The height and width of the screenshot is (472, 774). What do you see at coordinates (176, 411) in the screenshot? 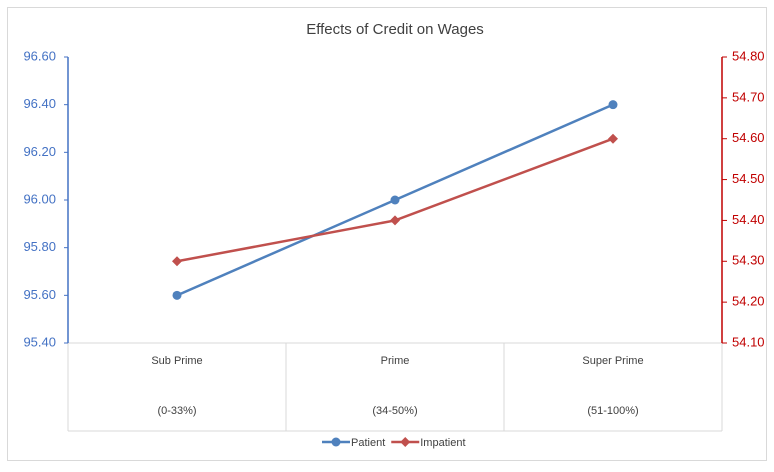
I see `x-tick-sublabel: (0-33%)` at bounding box center [176, 411].